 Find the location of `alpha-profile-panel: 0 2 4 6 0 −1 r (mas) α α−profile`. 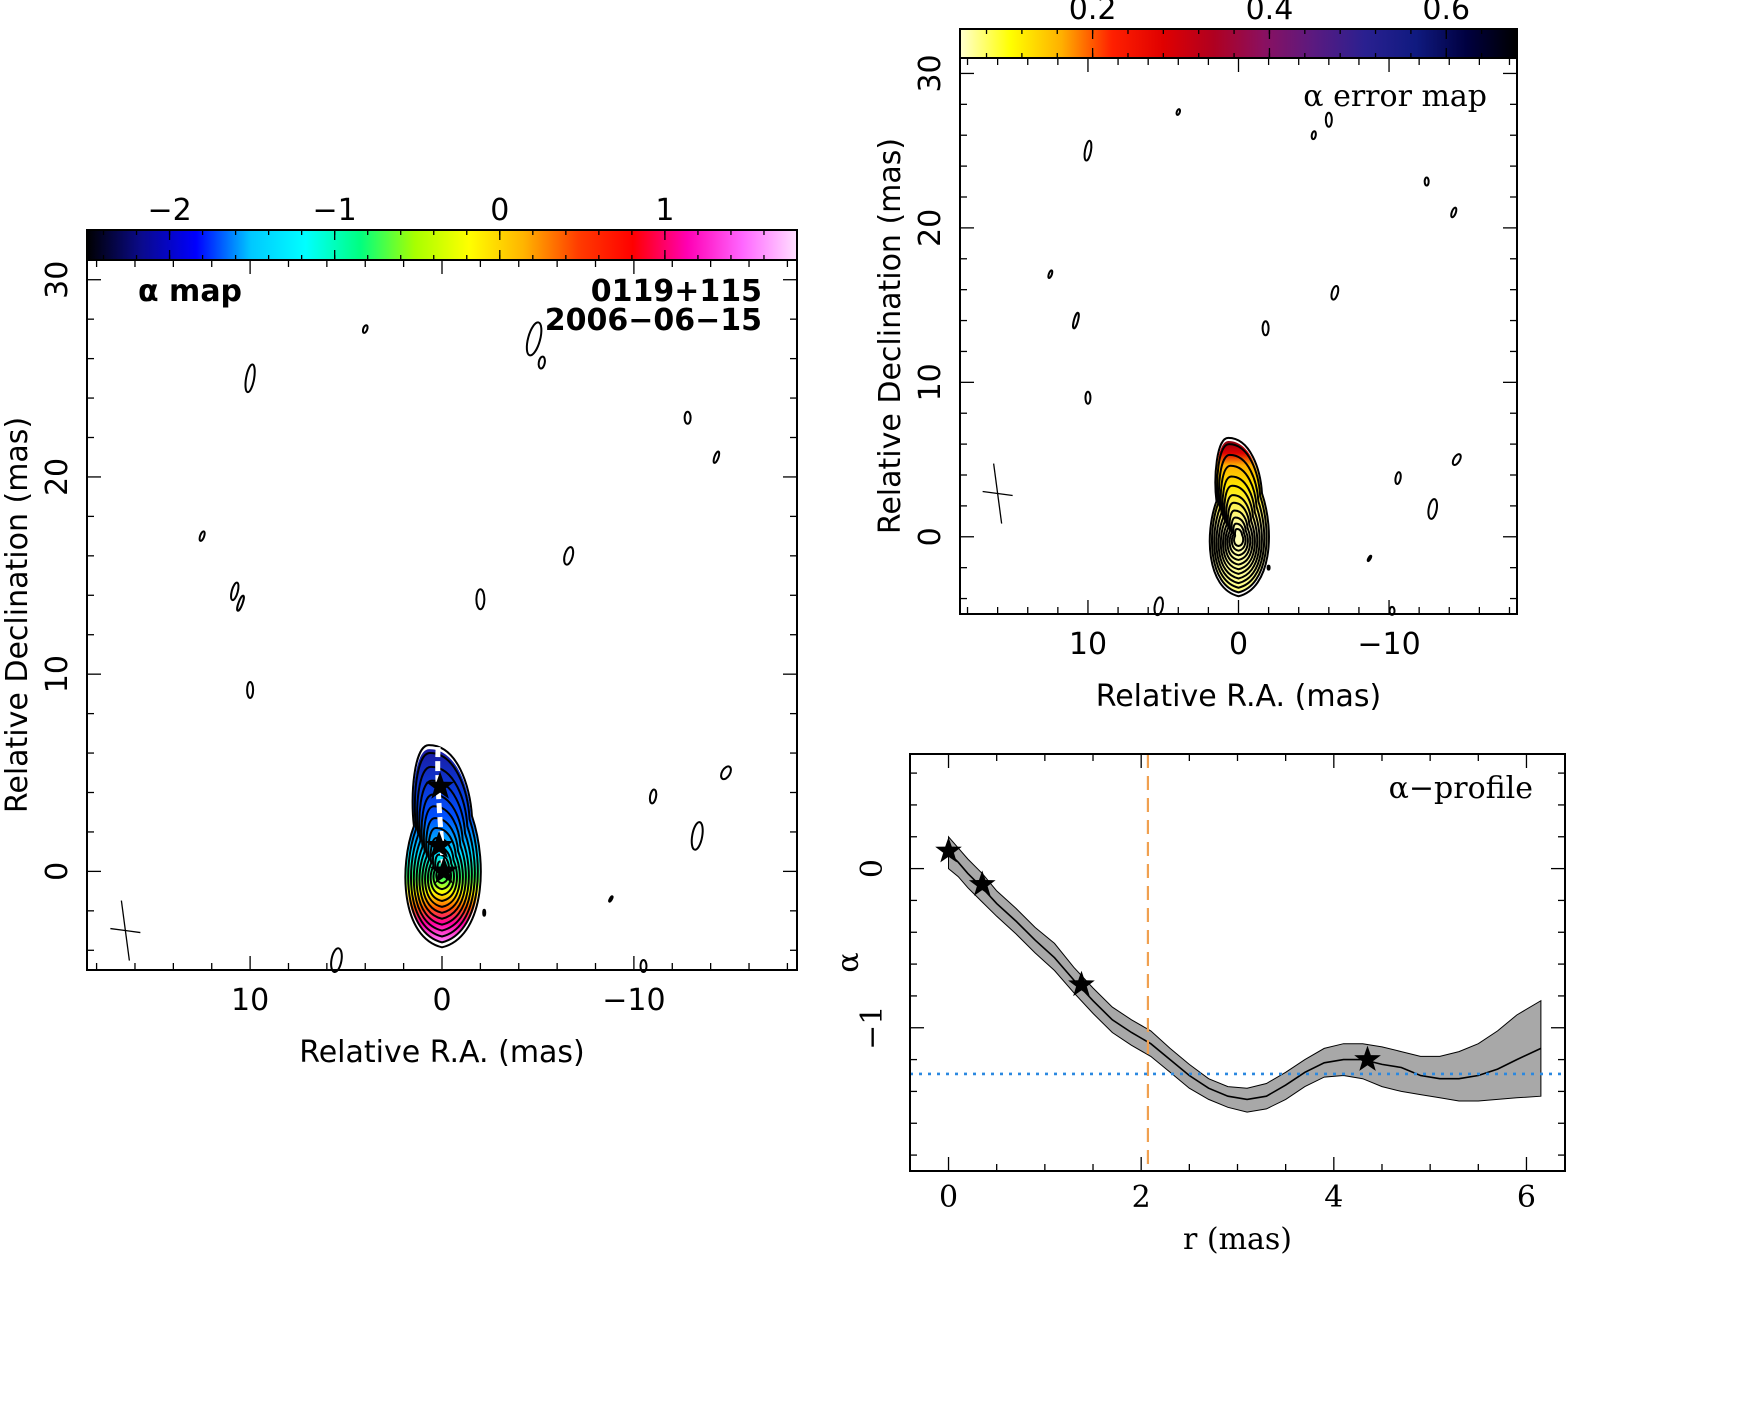

alpha-profile-panel: 0 2 4 6 0 −1 r (mas) α α−profile is located at coordinates (1198, 1005).